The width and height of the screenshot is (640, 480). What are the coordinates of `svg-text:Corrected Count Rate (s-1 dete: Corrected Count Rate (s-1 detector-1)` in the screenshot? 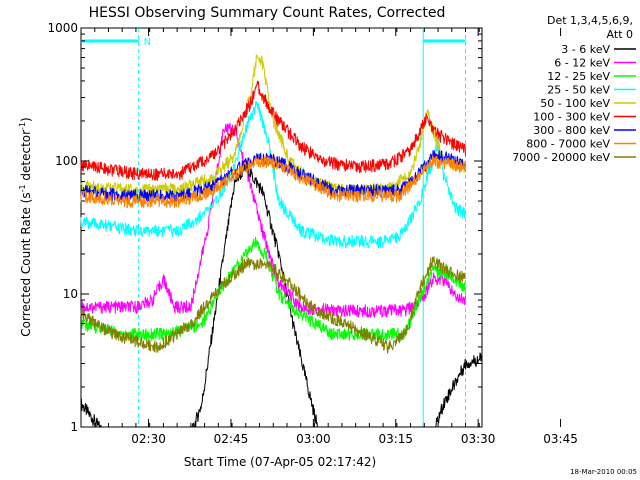 It's located at (25, 226).